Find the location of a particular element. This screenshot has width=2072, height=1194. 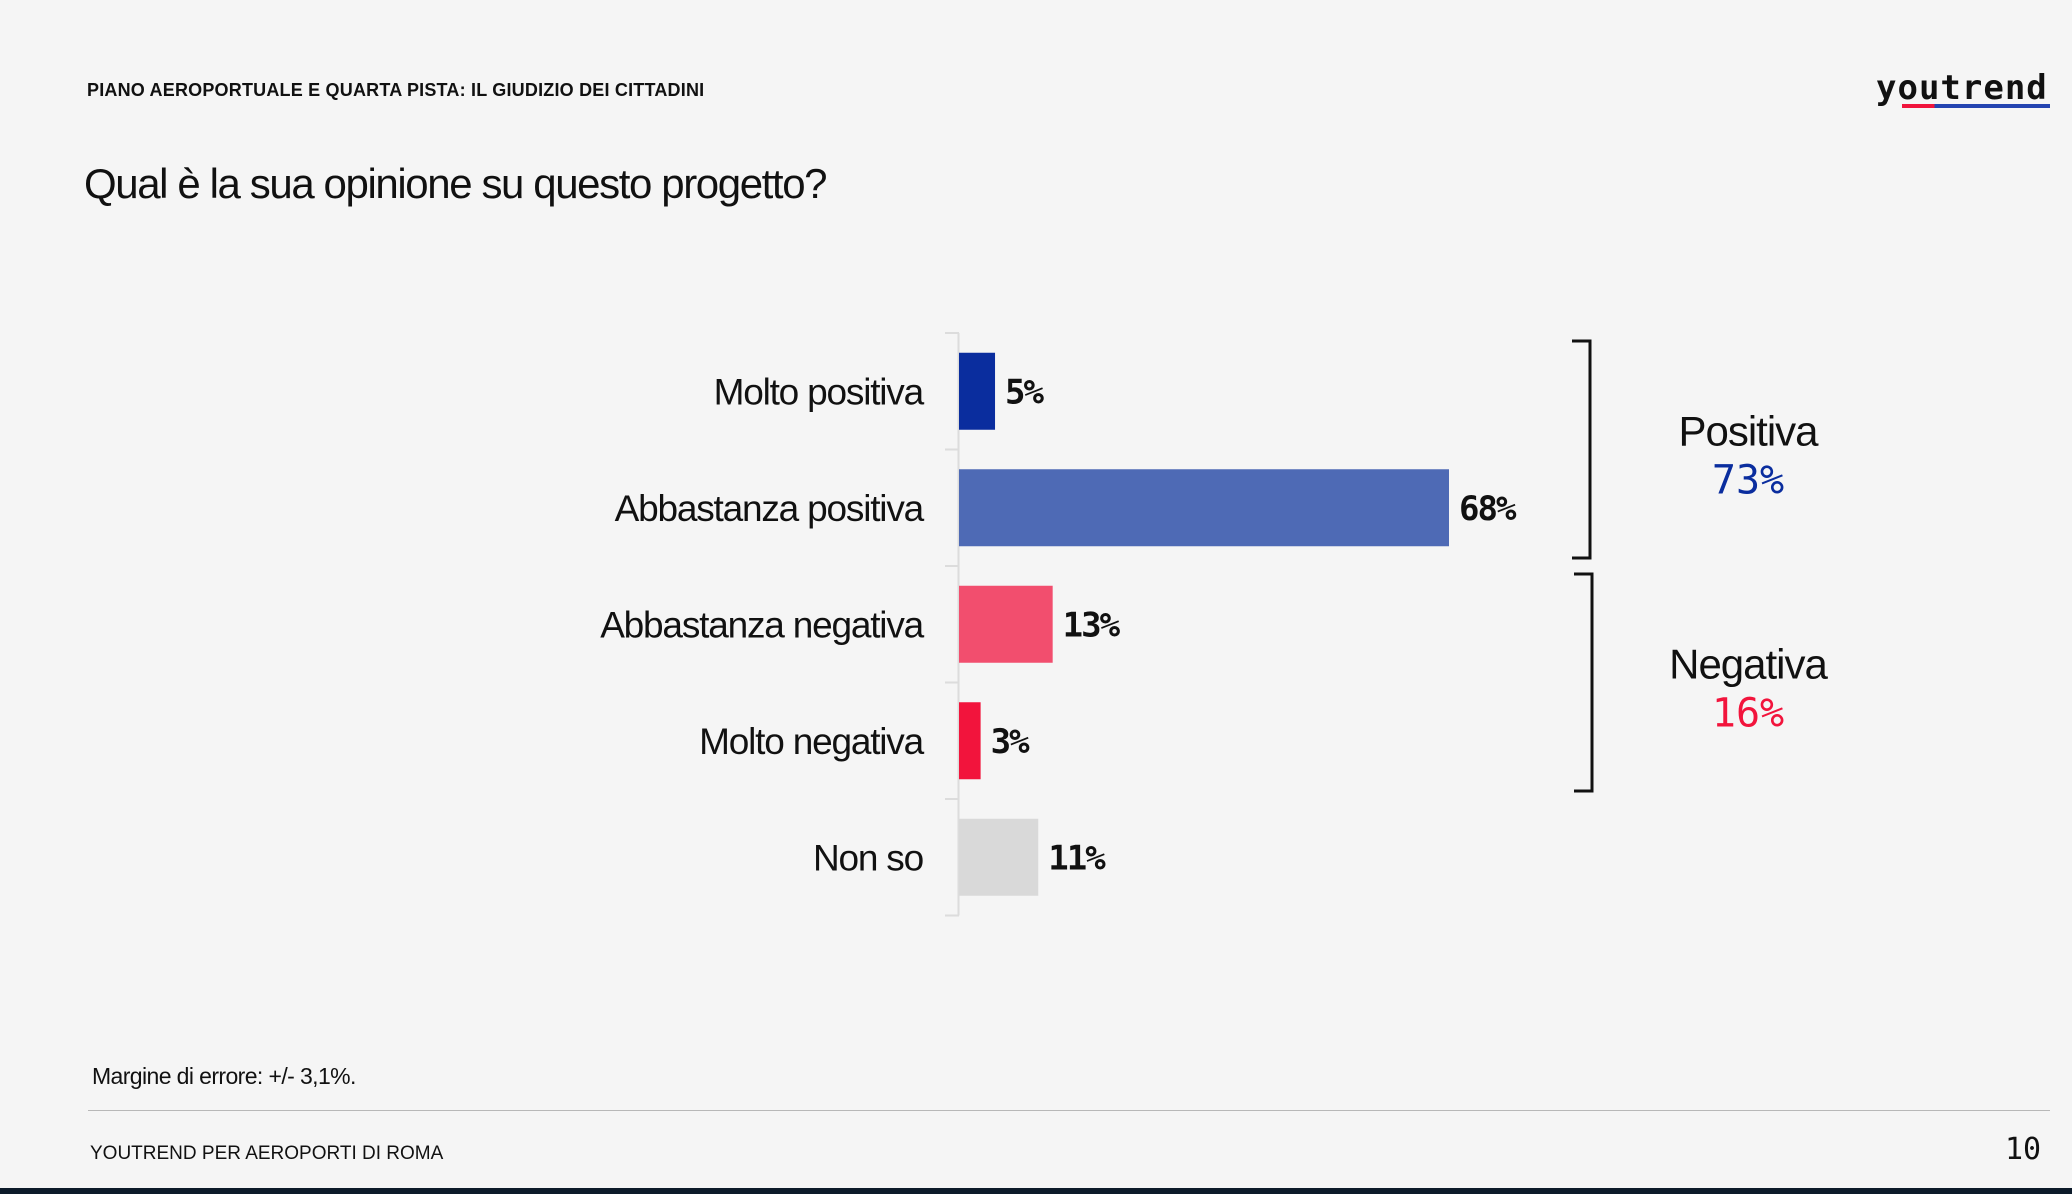

value-label-molto-positiva: 5% is located at coordinates (1024, 392).